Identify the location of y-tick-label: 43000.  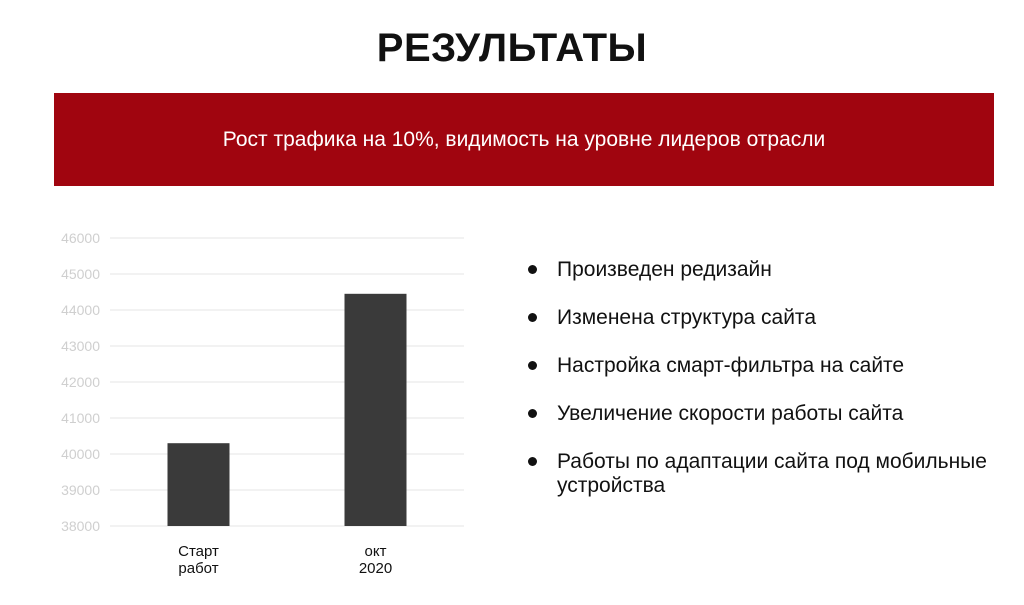
(80, 346).